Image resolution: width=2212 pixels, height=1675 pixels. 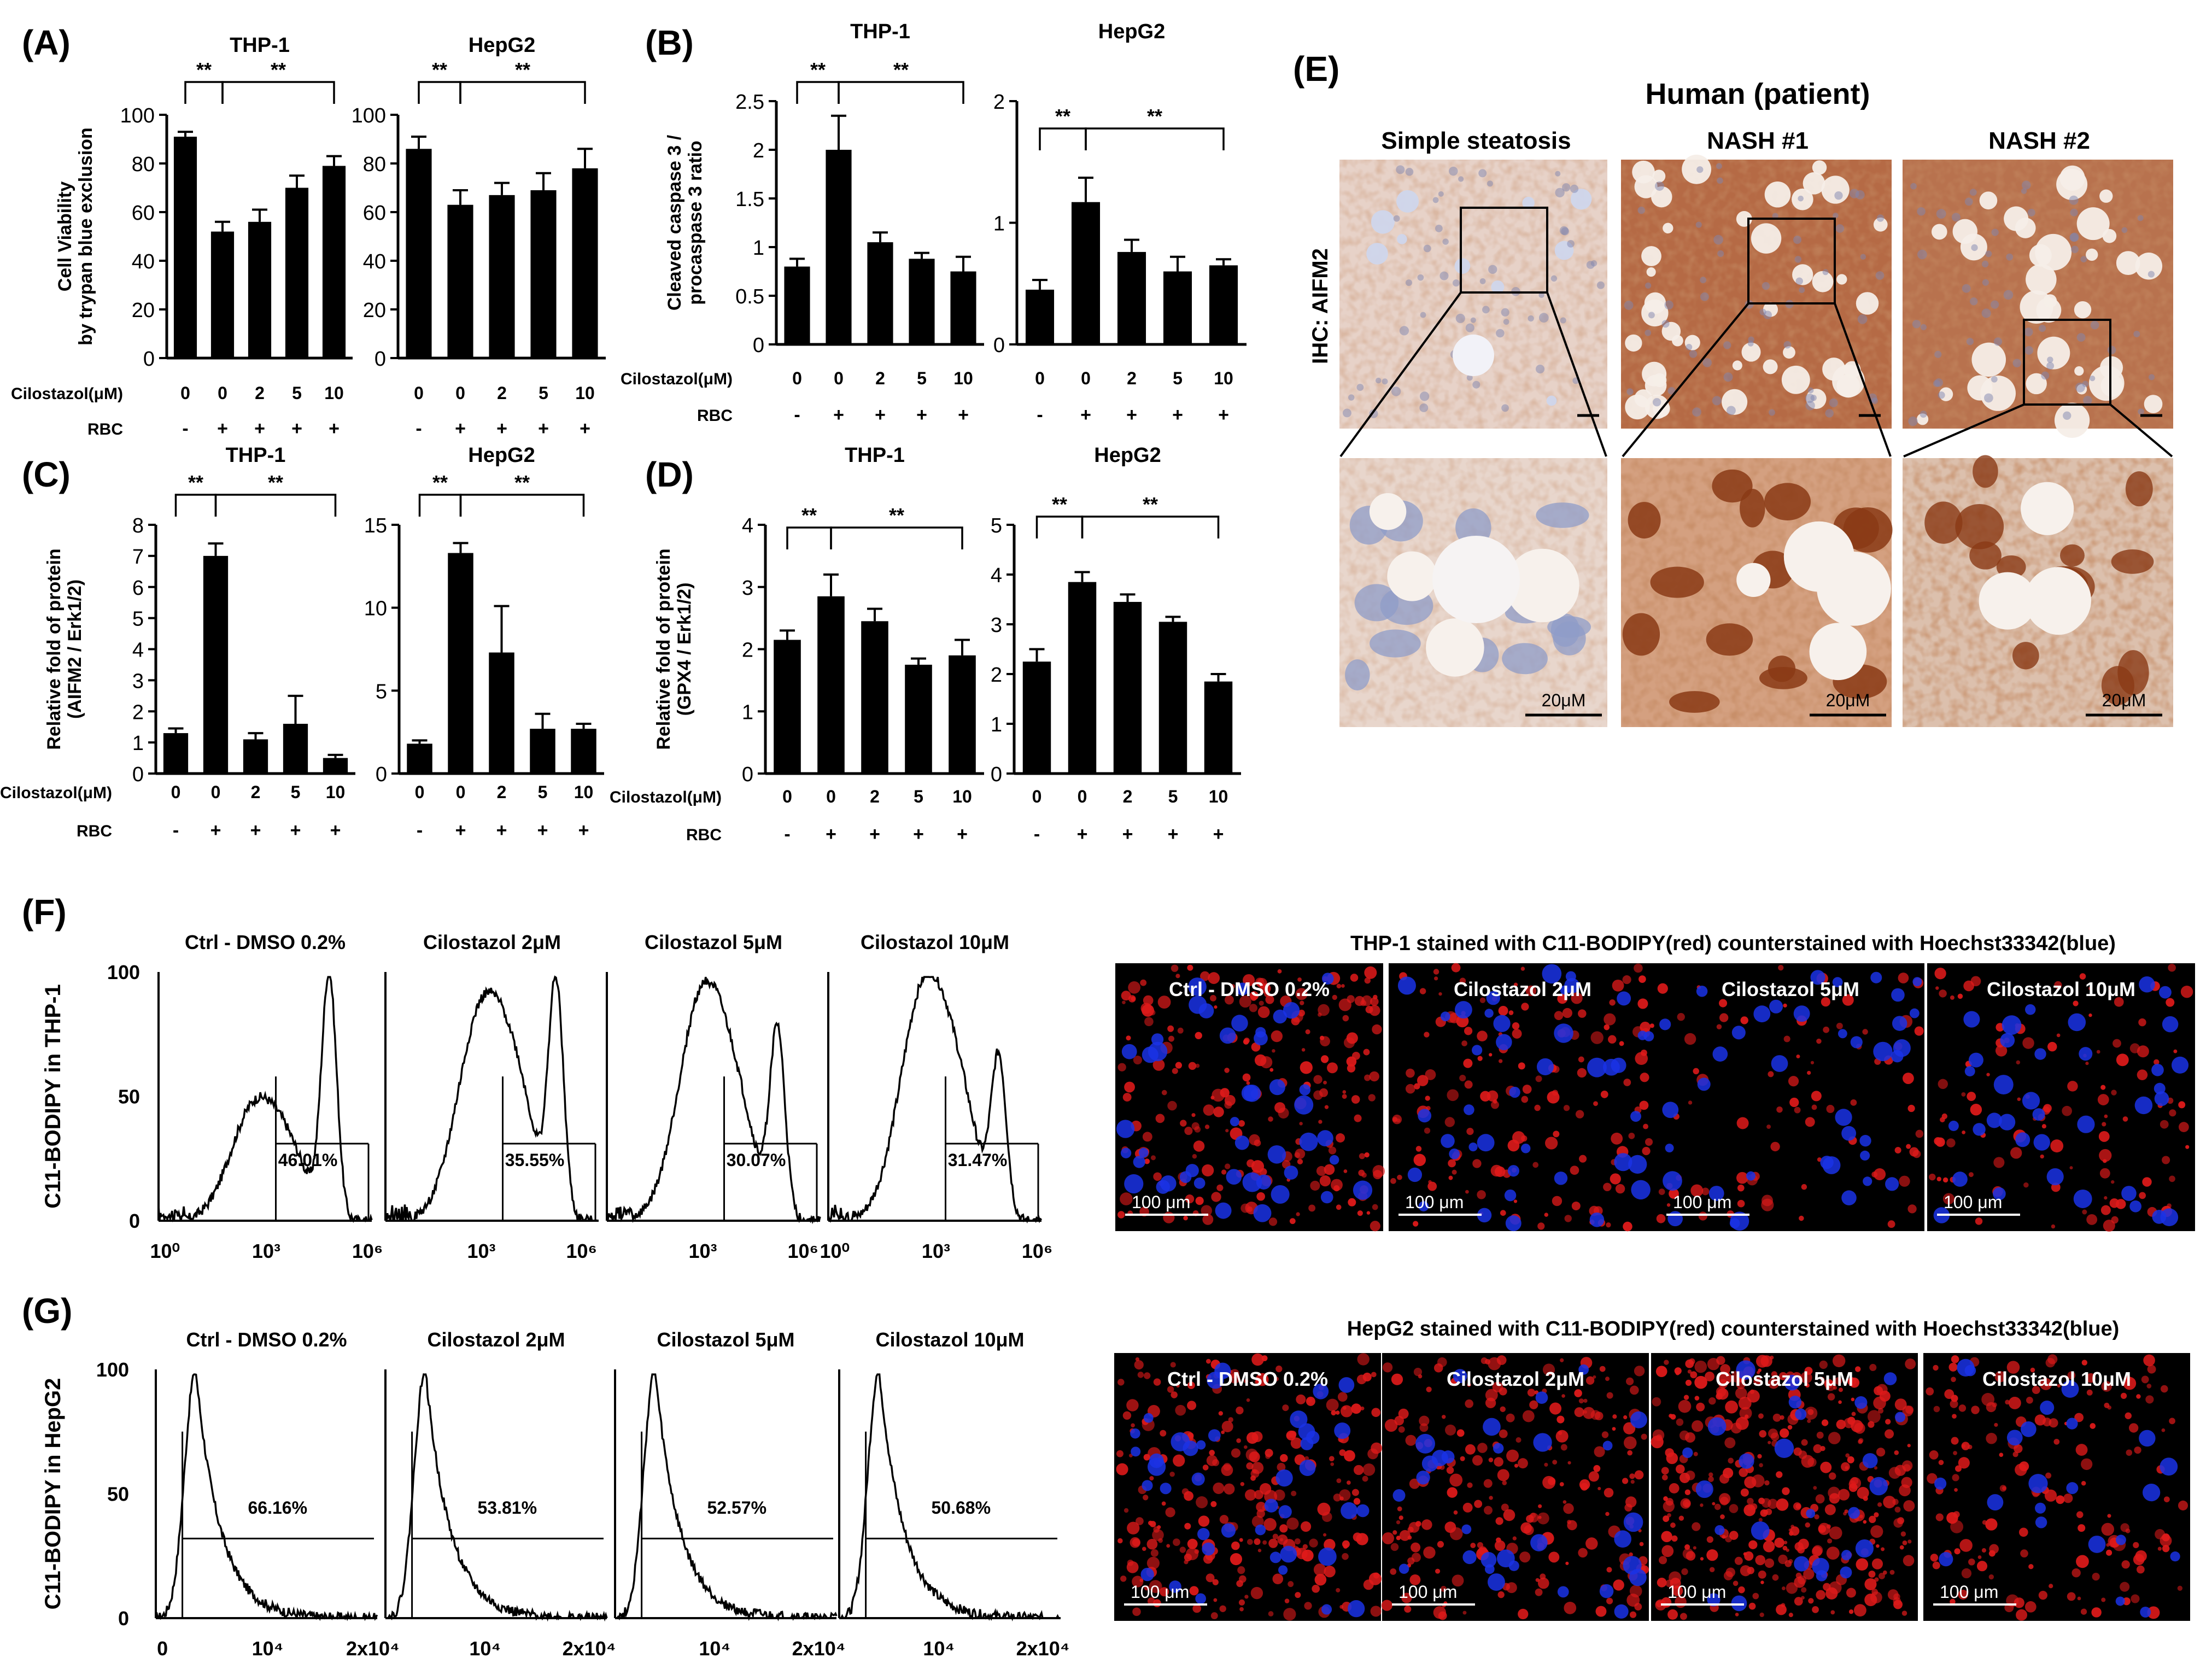 I want to click on y-tick-label: 60, so click(x=375, y=214).